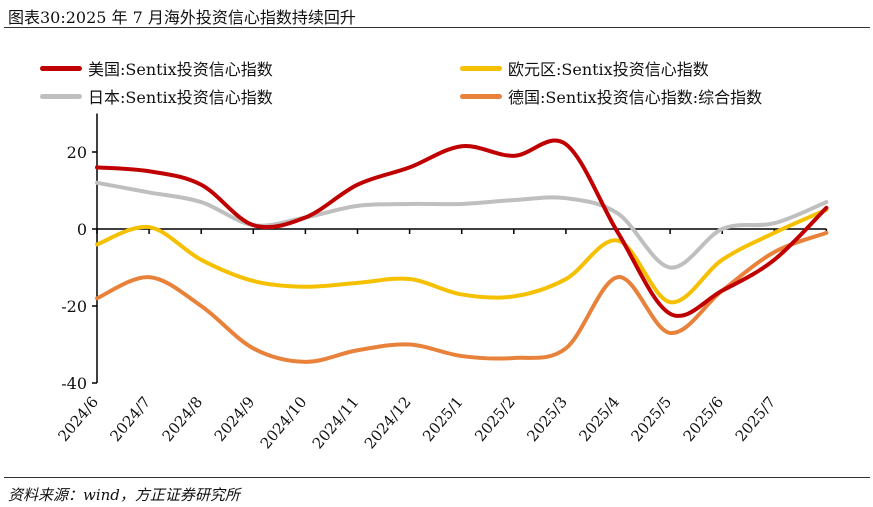 The height and width of the screenshot is (507, 873). What do you see at coordinates (635, 97) in the screenshot?
I see `legend-label: 德国:Sentix投资信心指数:综合指数` at bounding box center [635, 97].